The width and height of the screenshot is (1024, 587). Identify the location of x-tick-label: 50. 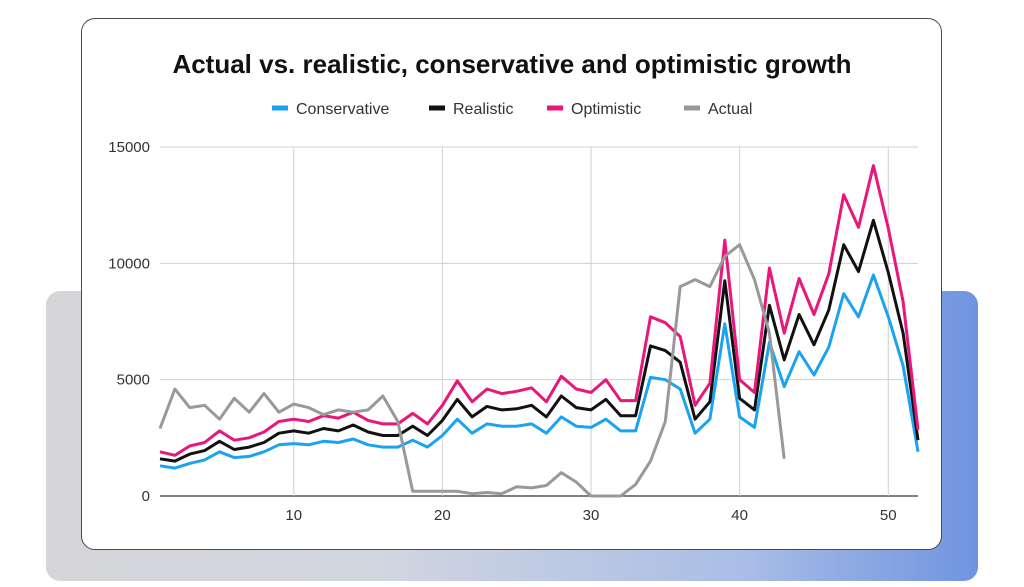
(888, 515).